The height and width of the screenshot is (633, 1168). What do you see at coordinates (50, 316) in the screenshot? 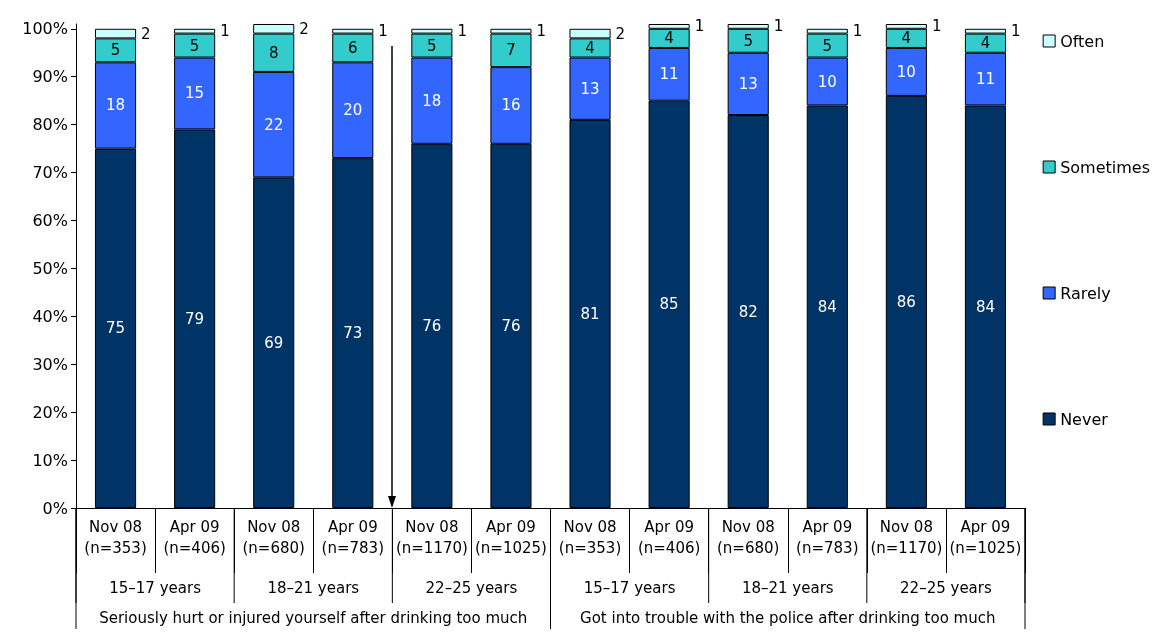
I see `y-tick-label: 40%` at bounding box center [50, 316].